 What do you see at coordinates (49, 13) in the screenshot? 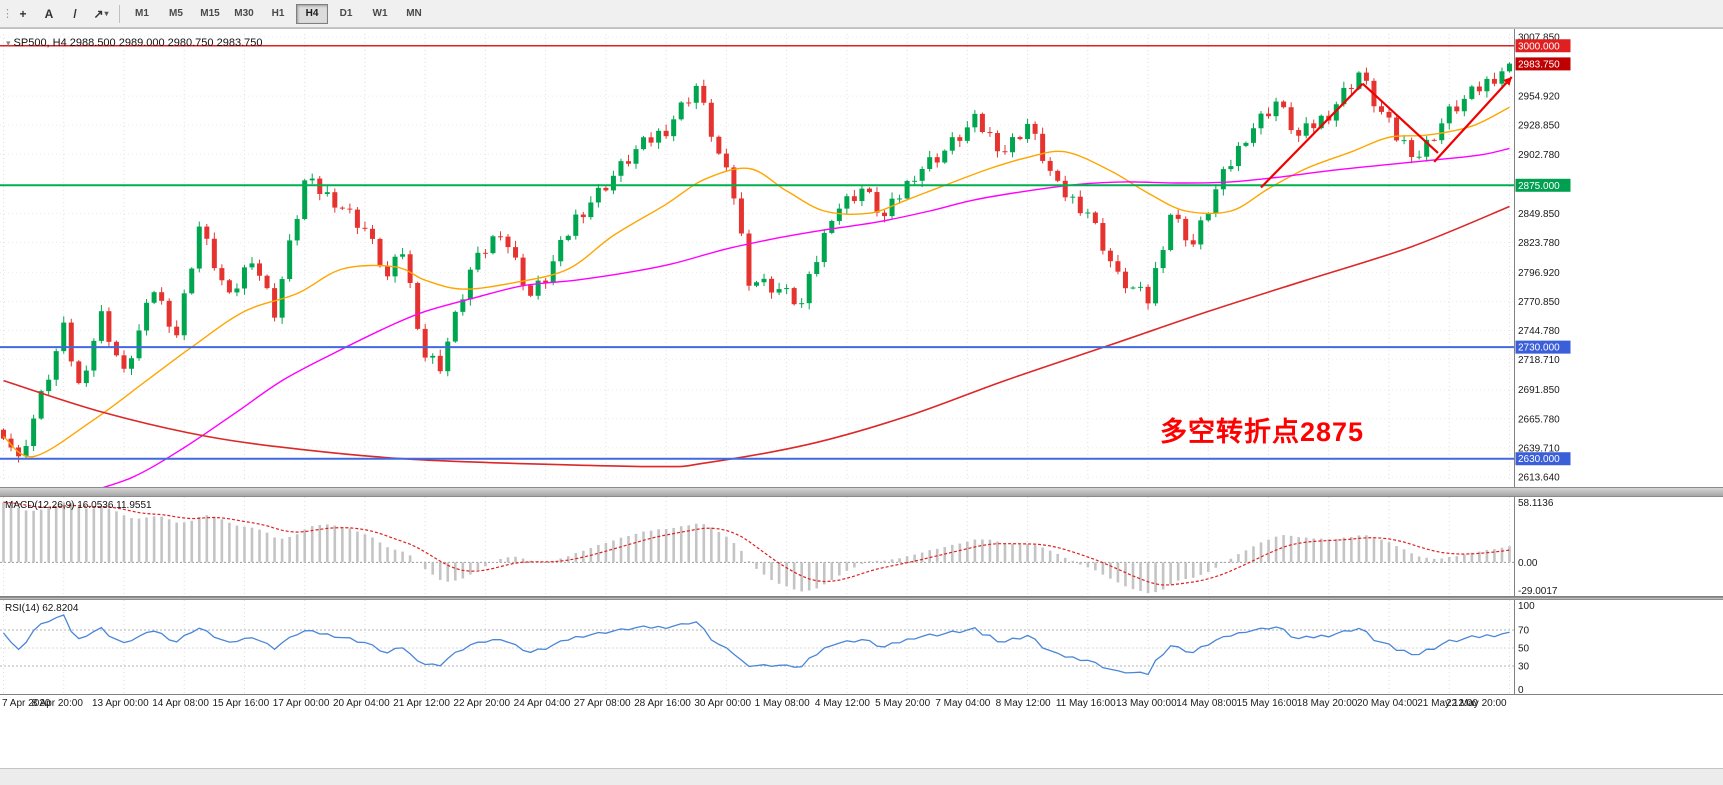
I see `text-tool-button: A` at bounding box center [49, 13].